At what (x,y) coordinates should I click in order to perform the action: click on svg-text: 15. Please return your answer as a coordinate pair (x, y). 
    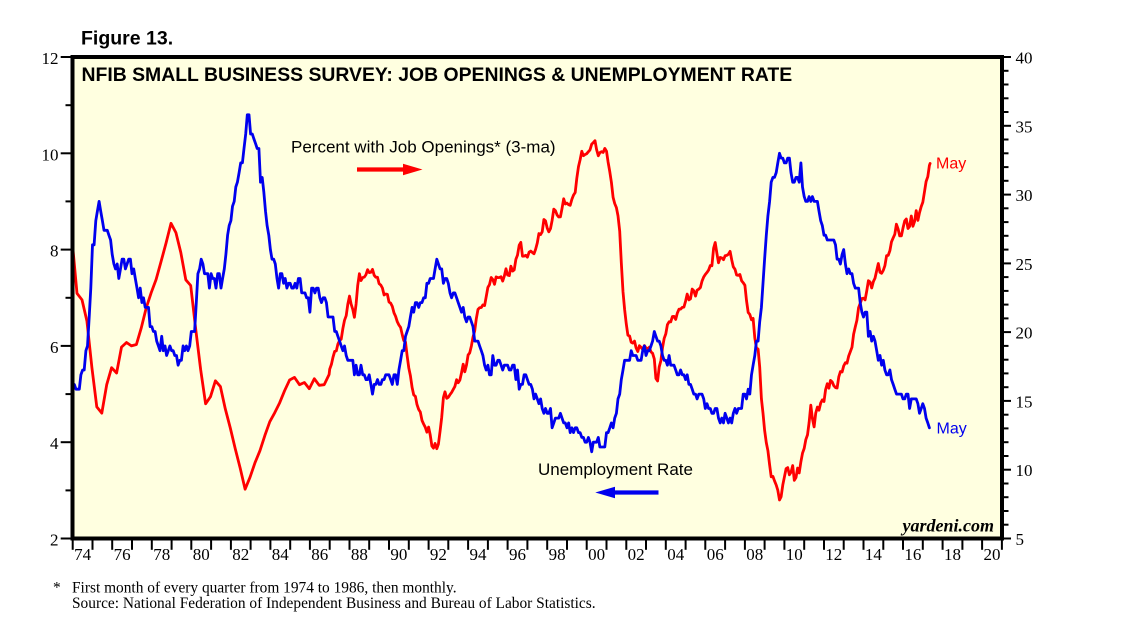
    Looking at the image, I should click on (1024, 401).